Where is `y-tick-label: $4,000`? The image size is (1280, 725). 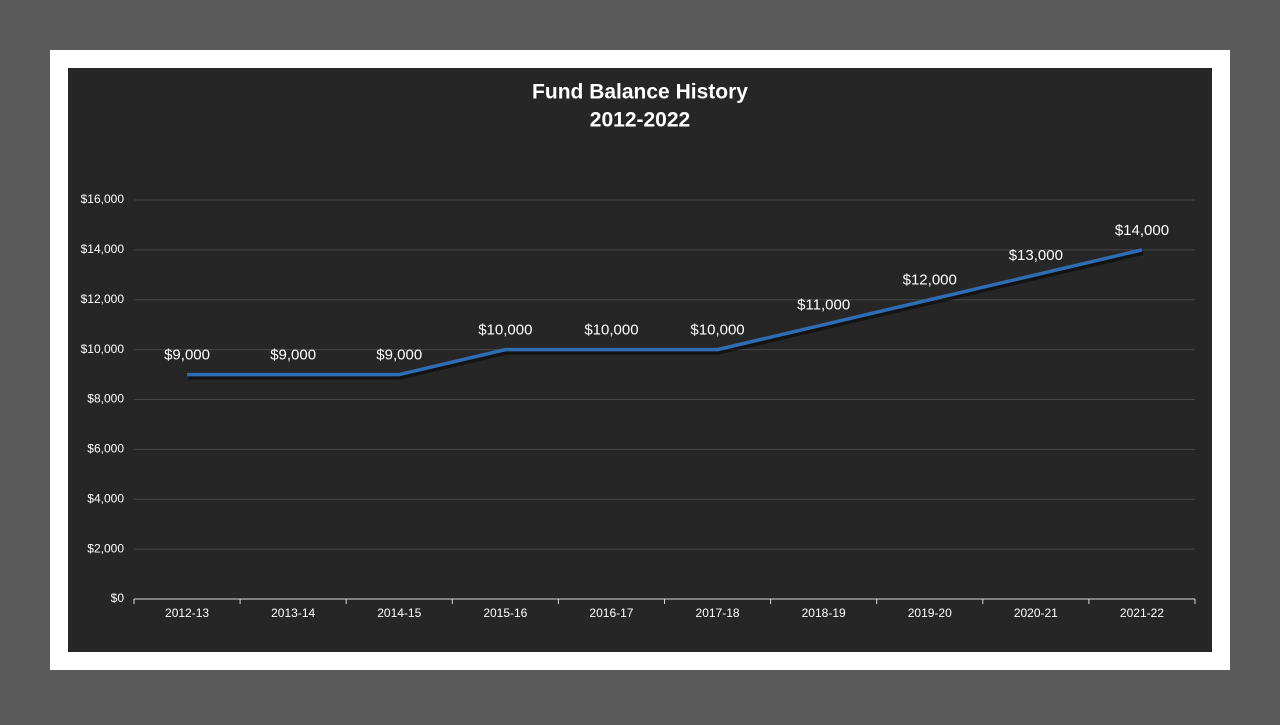 y-tick-label: $4,000 is located at coordinates (105, 498).